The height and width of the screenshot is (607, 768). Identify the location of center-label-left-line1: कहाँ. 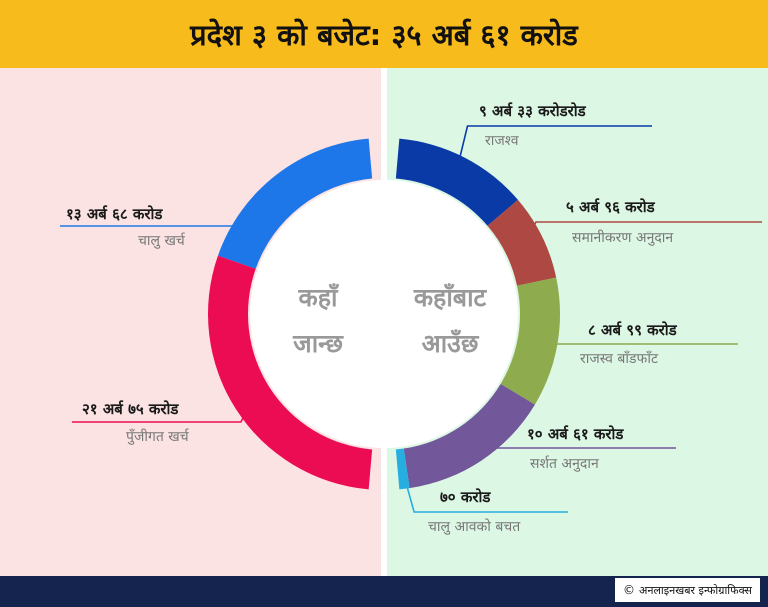
(319, 297).